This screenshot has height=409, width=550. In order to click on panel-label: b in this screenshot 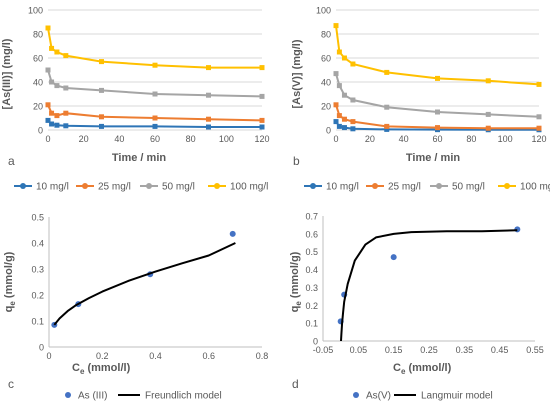, I will do `click(296, 161)`.